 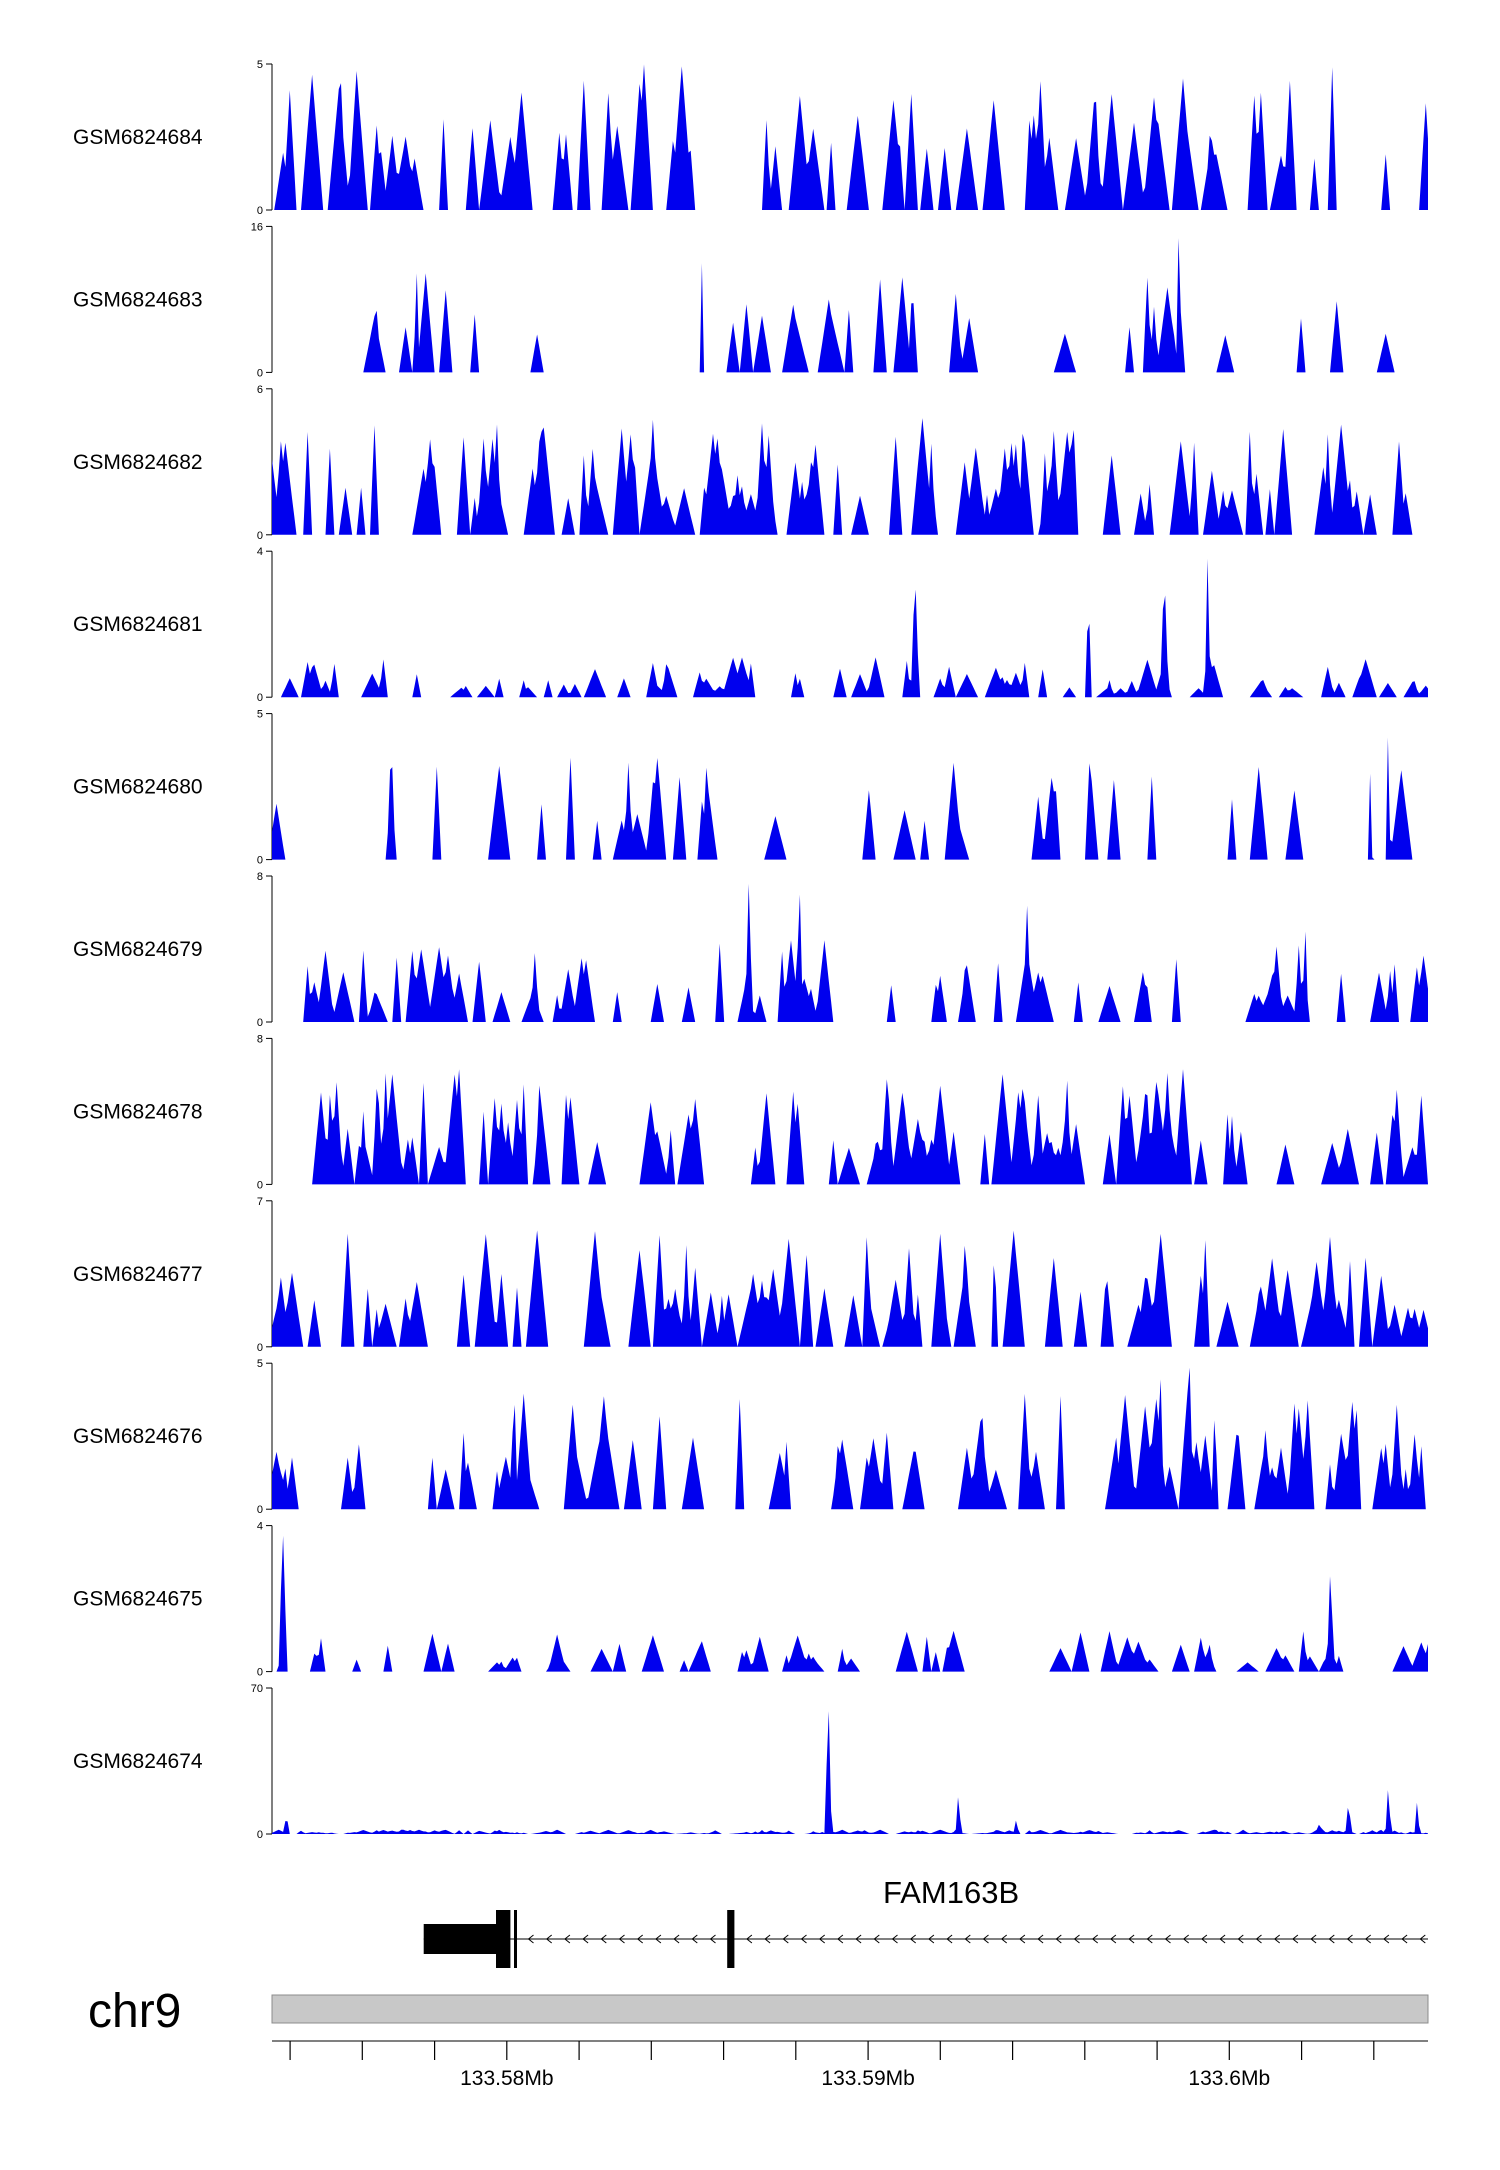 I want to click on track-label: GSM6824682, so click(x=138, y=462).